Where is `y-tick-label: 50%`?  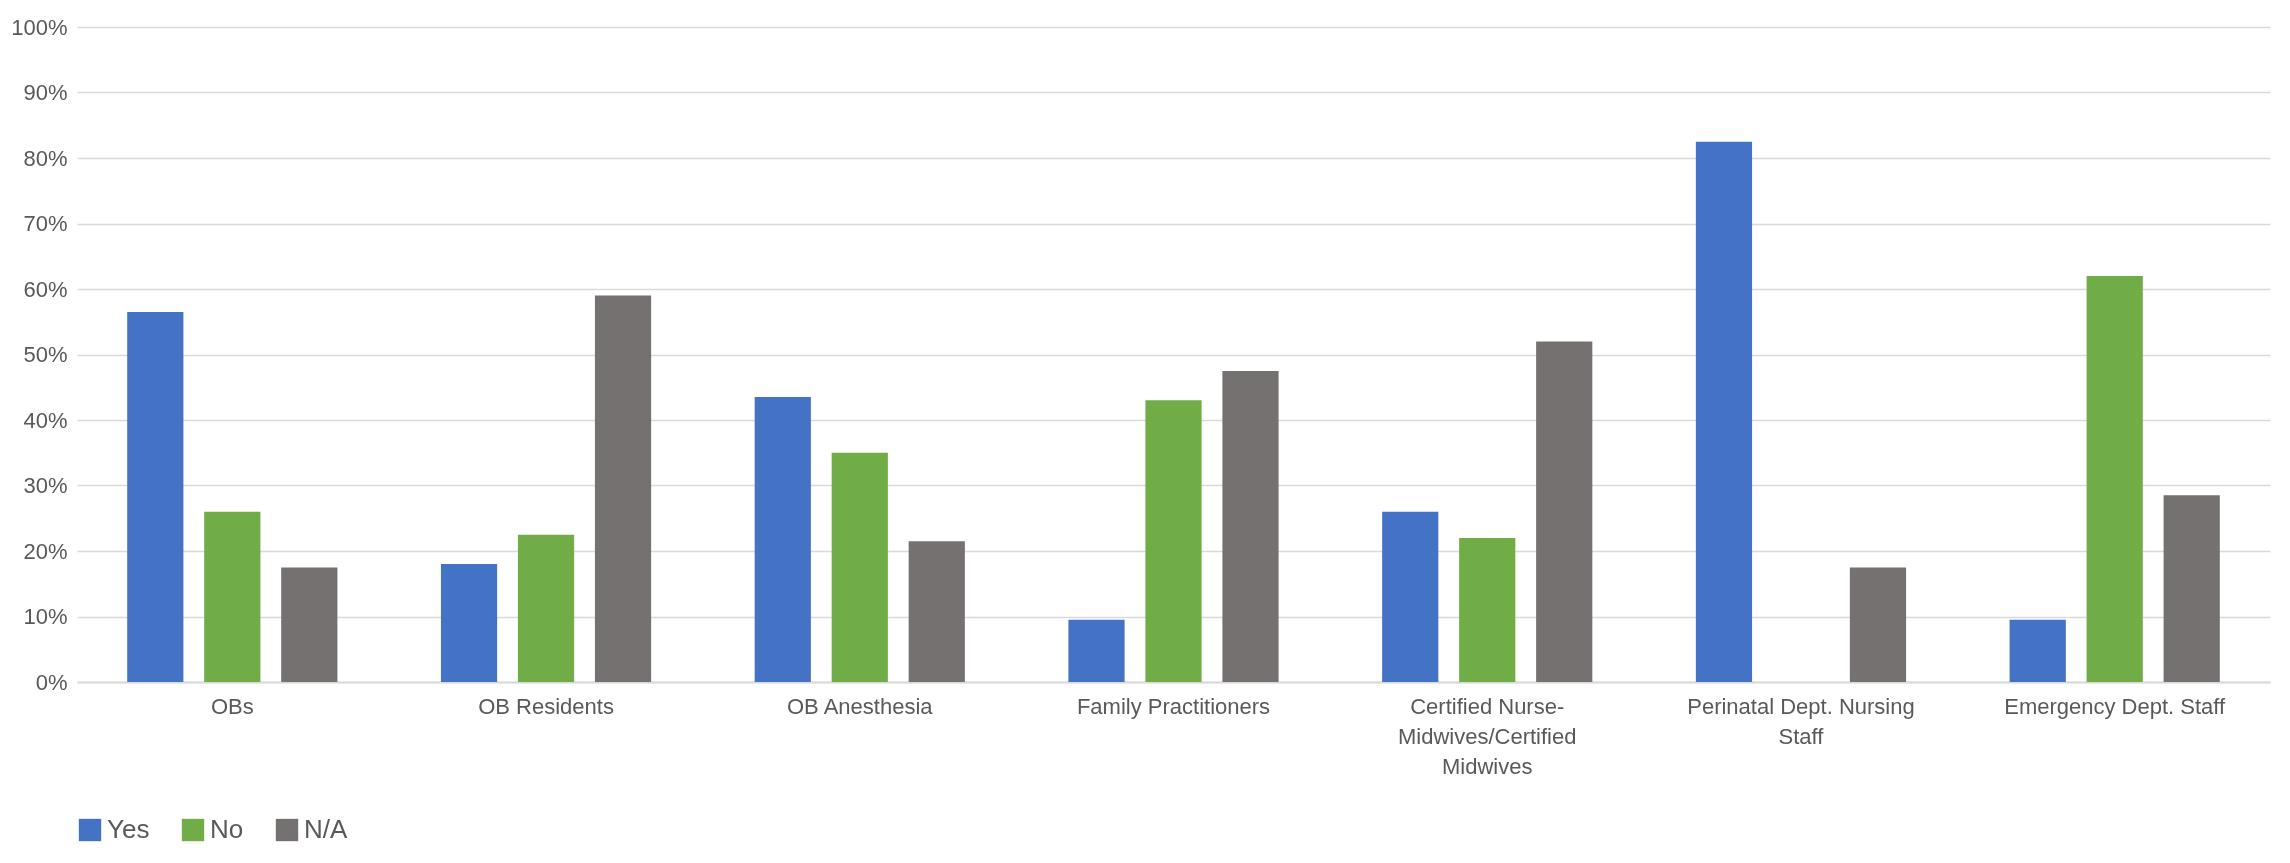 y-tick-label: 50% is located at coordinates (45, 354).